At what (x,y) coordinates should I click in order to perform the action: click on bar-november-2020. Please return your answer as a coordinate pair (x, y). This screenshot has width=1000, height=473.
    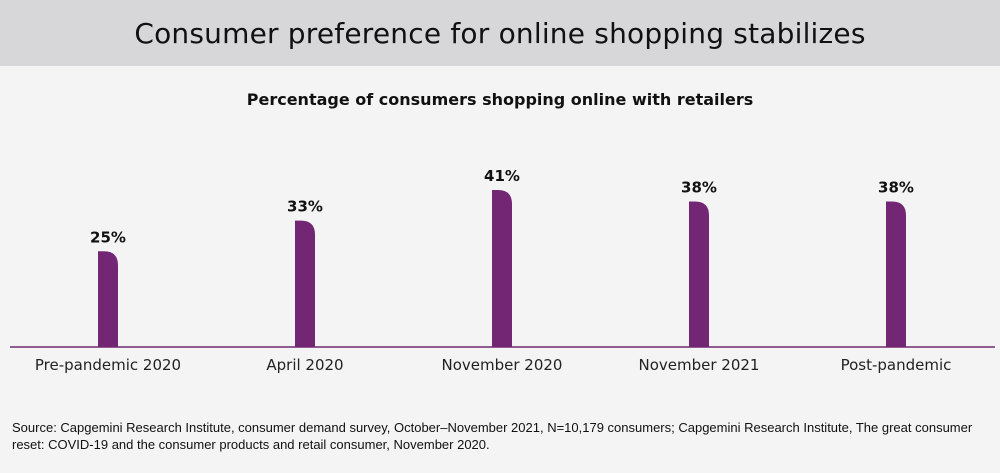
    Looking at the image, I should click on (502, 268).